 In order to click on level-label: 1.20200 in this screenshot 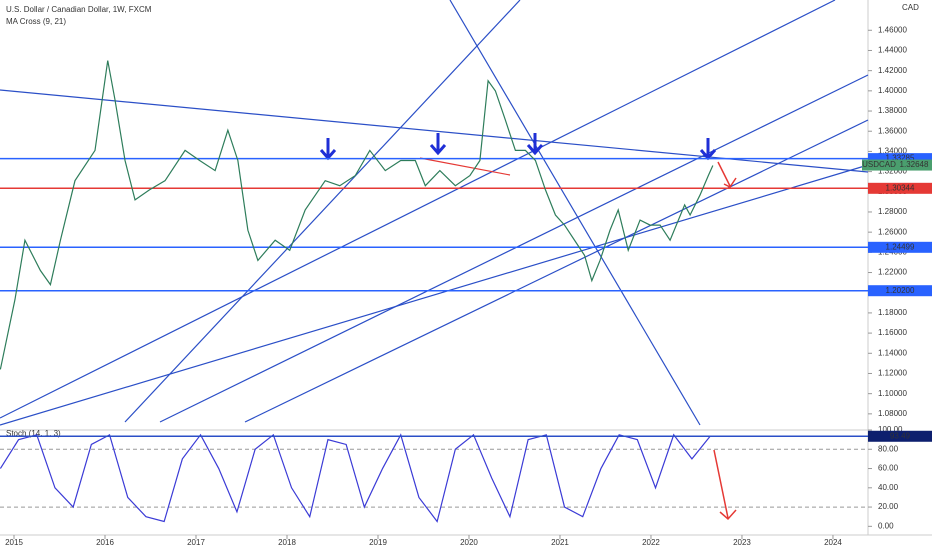, I will do `click(900, 290)`.